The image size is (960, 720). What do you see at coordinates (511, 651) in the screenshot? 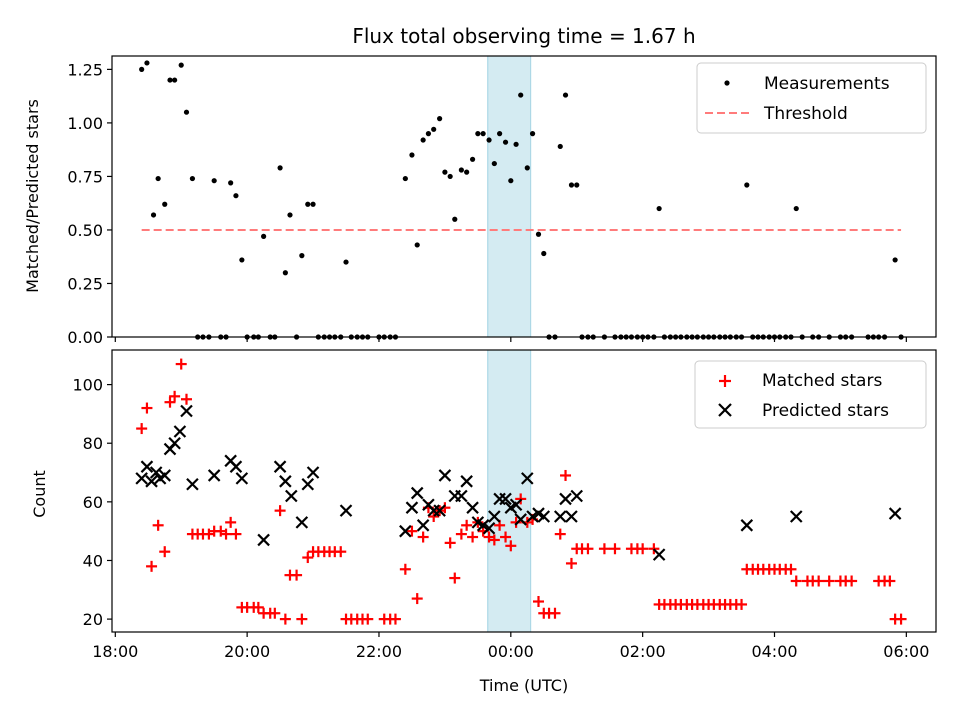
I see `x-tick-label: 00:00` at bounding box center [511, 651].